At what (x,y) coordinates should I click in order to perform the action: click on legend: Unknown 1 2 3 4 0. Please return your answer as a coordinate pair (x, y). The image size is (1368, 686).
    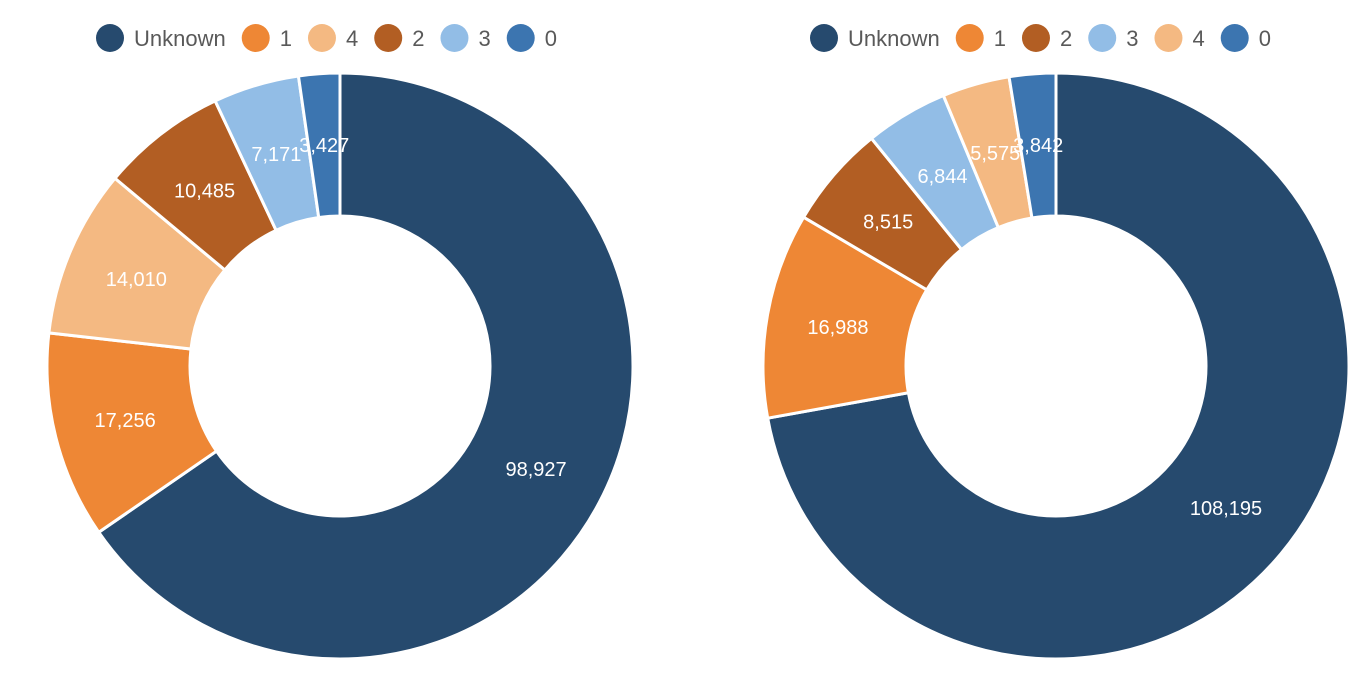
    Looking at the image, I should click on (1040, 38).